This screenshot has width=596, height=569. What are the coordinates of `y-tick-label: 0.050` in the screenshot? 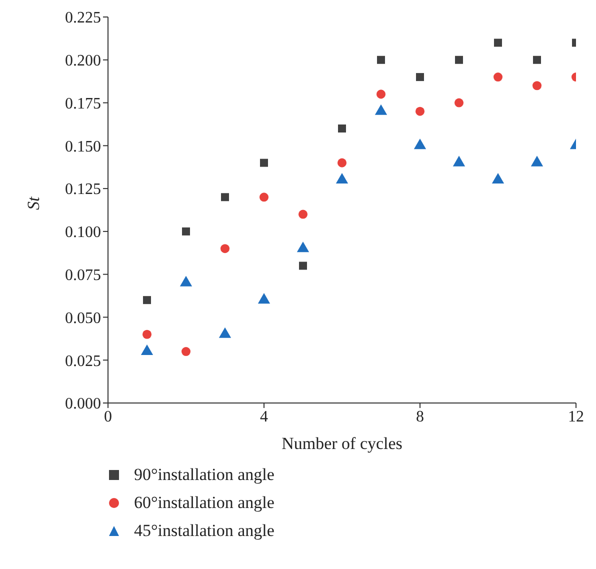 It's located at (83, 318).